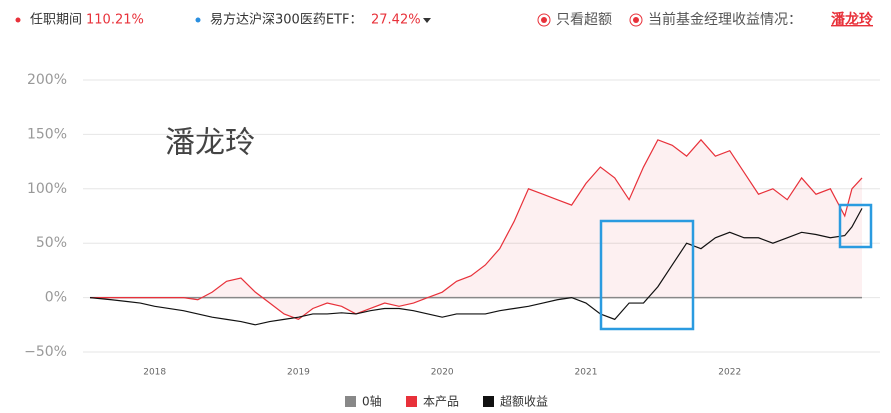 The height and width of the screenshot is (413, 891). What do you see at coordinates (51, 243) in the screenshot?
I see `y-tick-label: 50%` at bounding box center [51, 243].